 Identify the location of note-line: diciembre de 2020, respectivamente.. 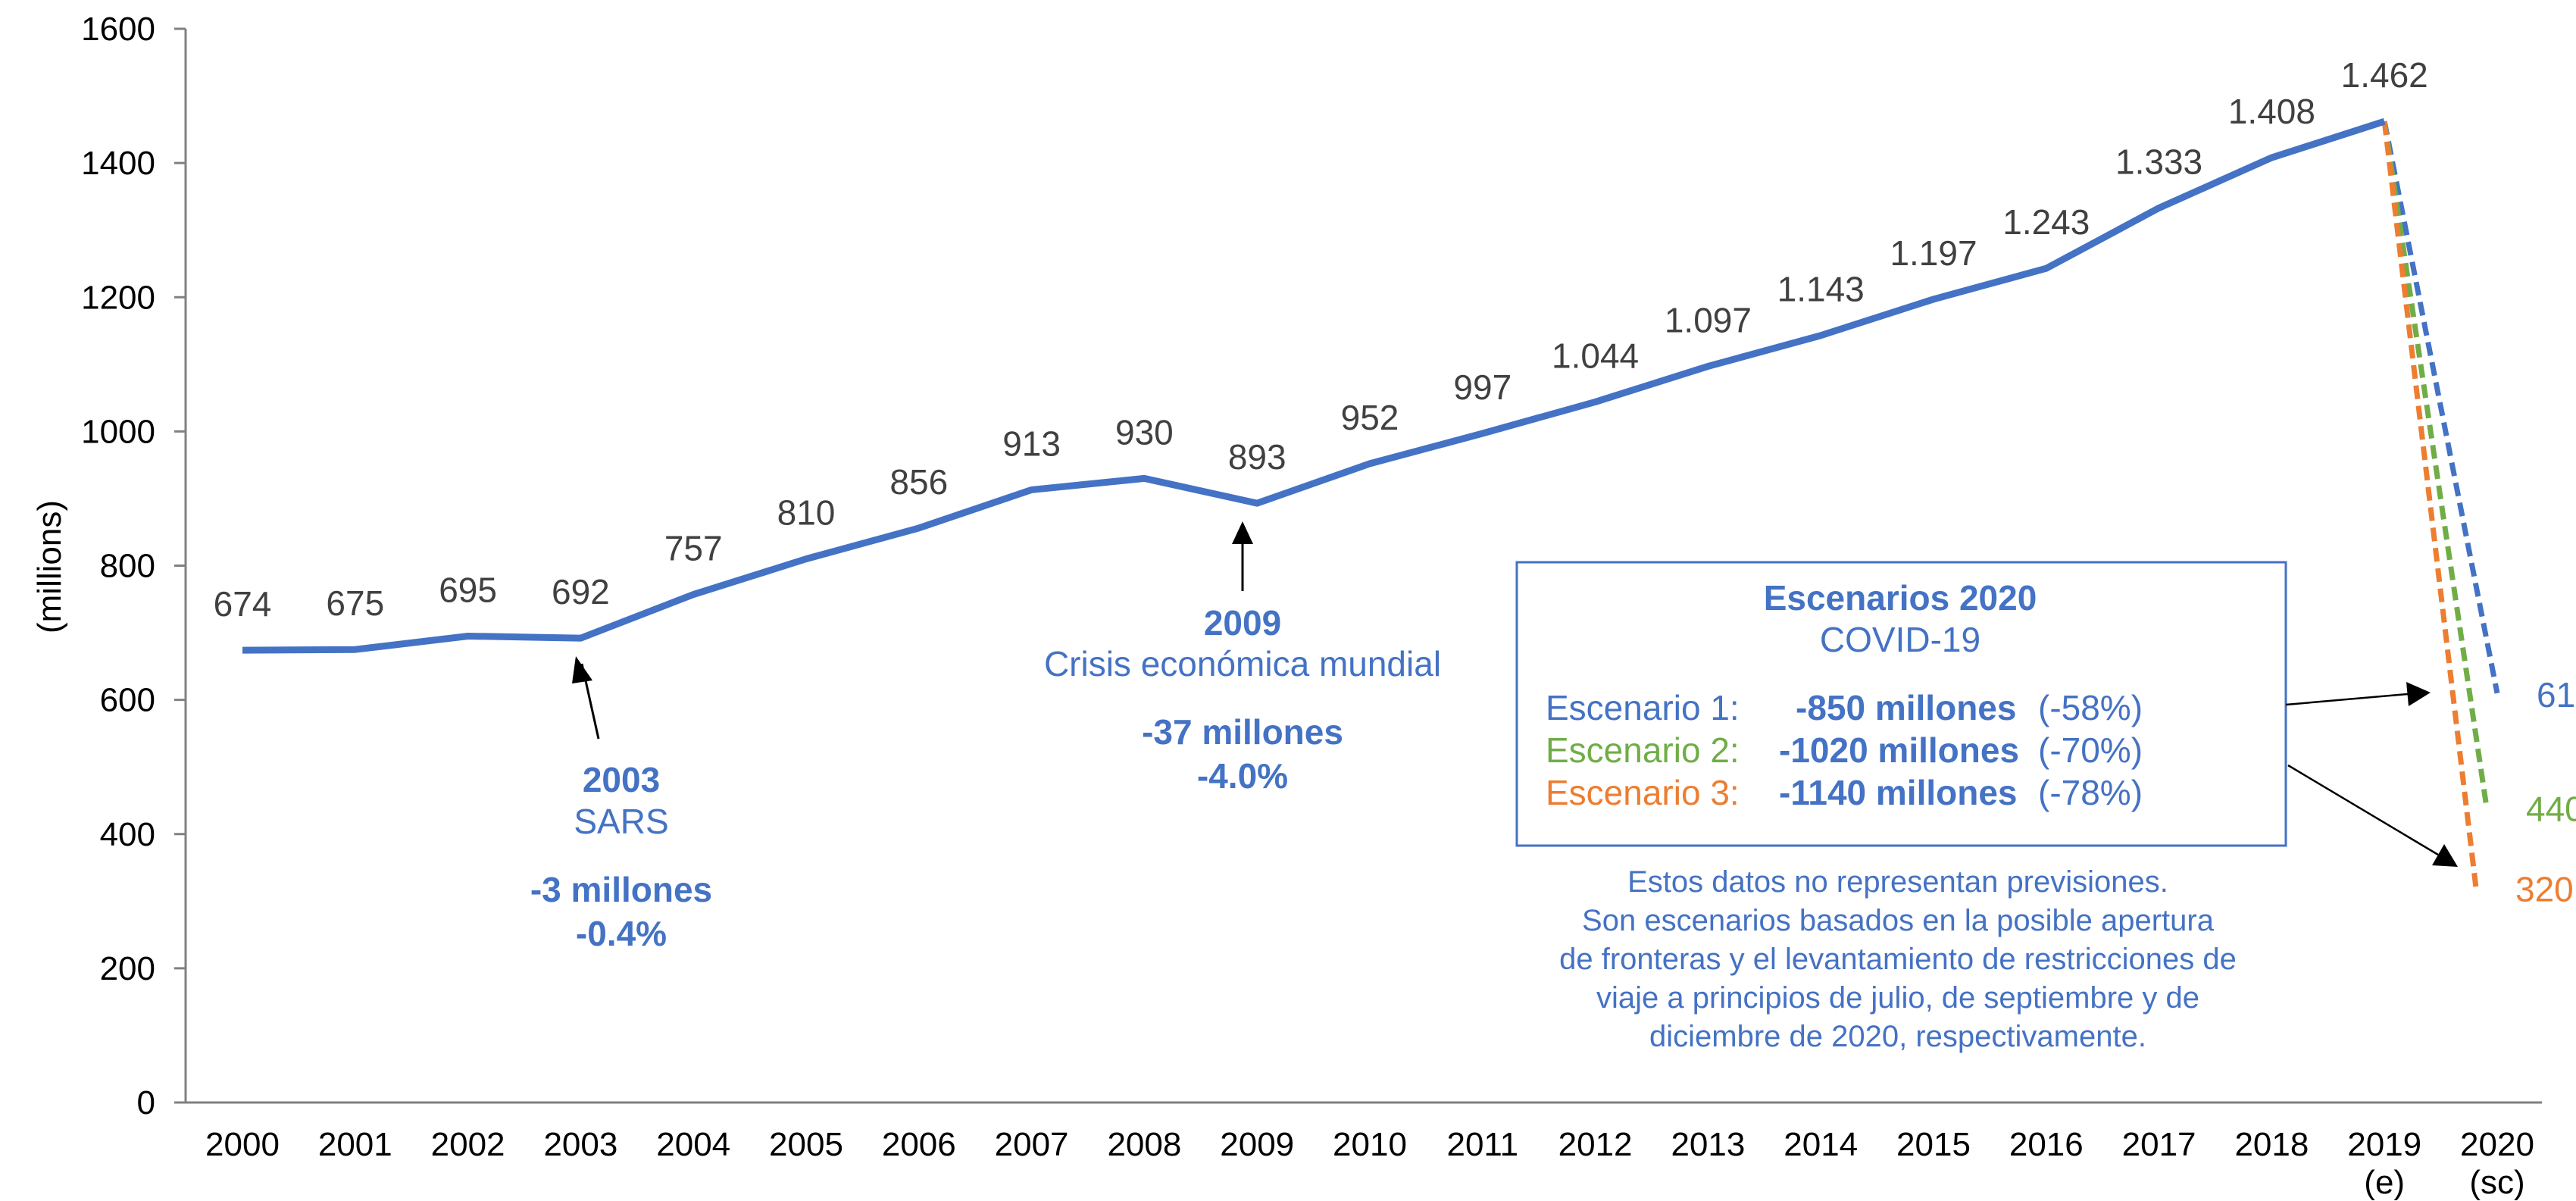
(1898, 1036).